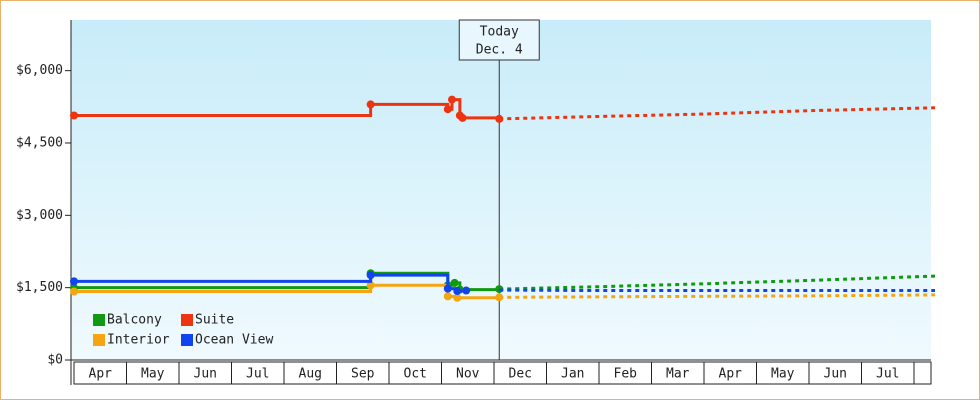 Image resolution: width=980 pixels, height=400 pixels. Describe the element at coordinates (922, 373) in the screenshot. I see `month-cell` at that location.